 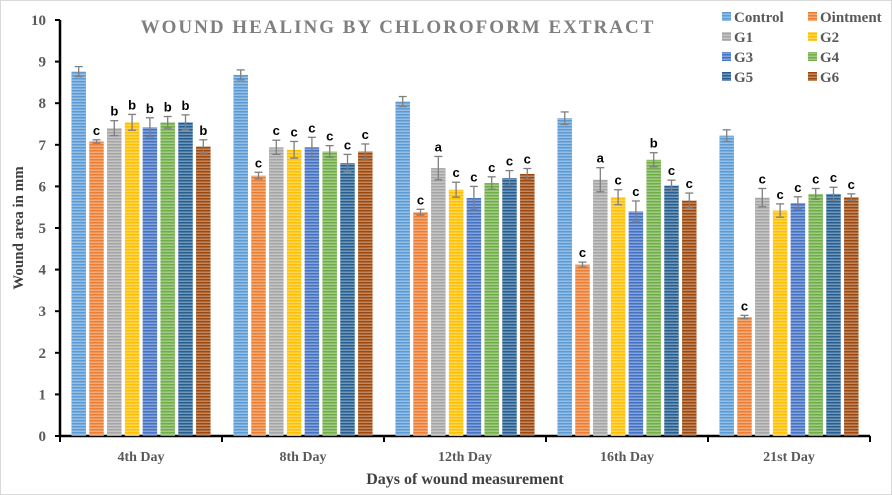 What do you see at coordinates (43, 104) in the screenshot?
I see `y-tick-label: 8` at bounding box center [43, 104].